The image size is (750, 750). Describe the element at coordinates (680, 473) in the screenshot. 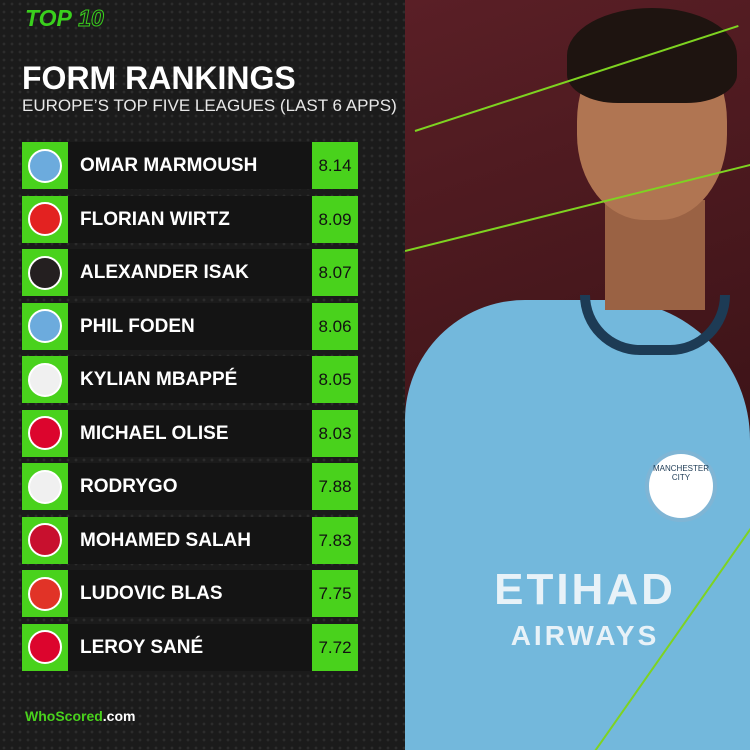

I see `crest-text: MANCHESTER CITY` at that location.